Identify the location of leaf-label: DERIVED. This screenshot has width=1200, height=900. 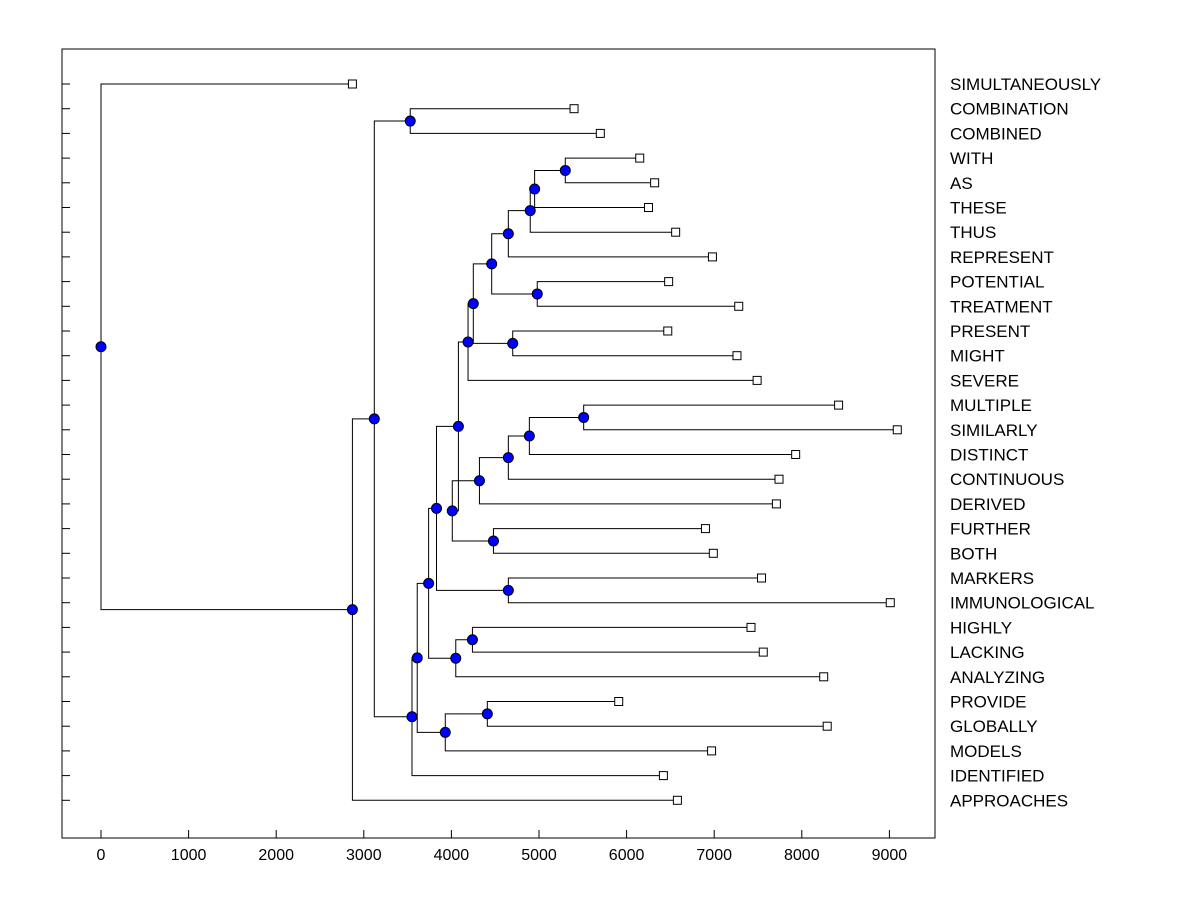
(988, 504).